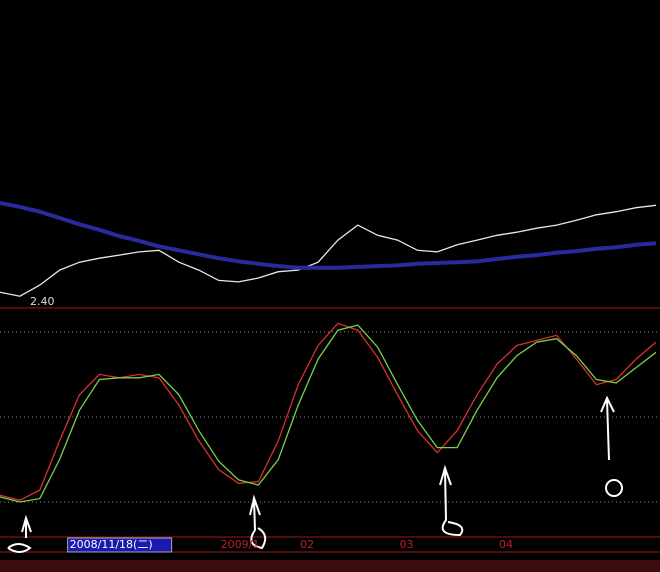  I want to click on hand-circle, so click(614, 488).